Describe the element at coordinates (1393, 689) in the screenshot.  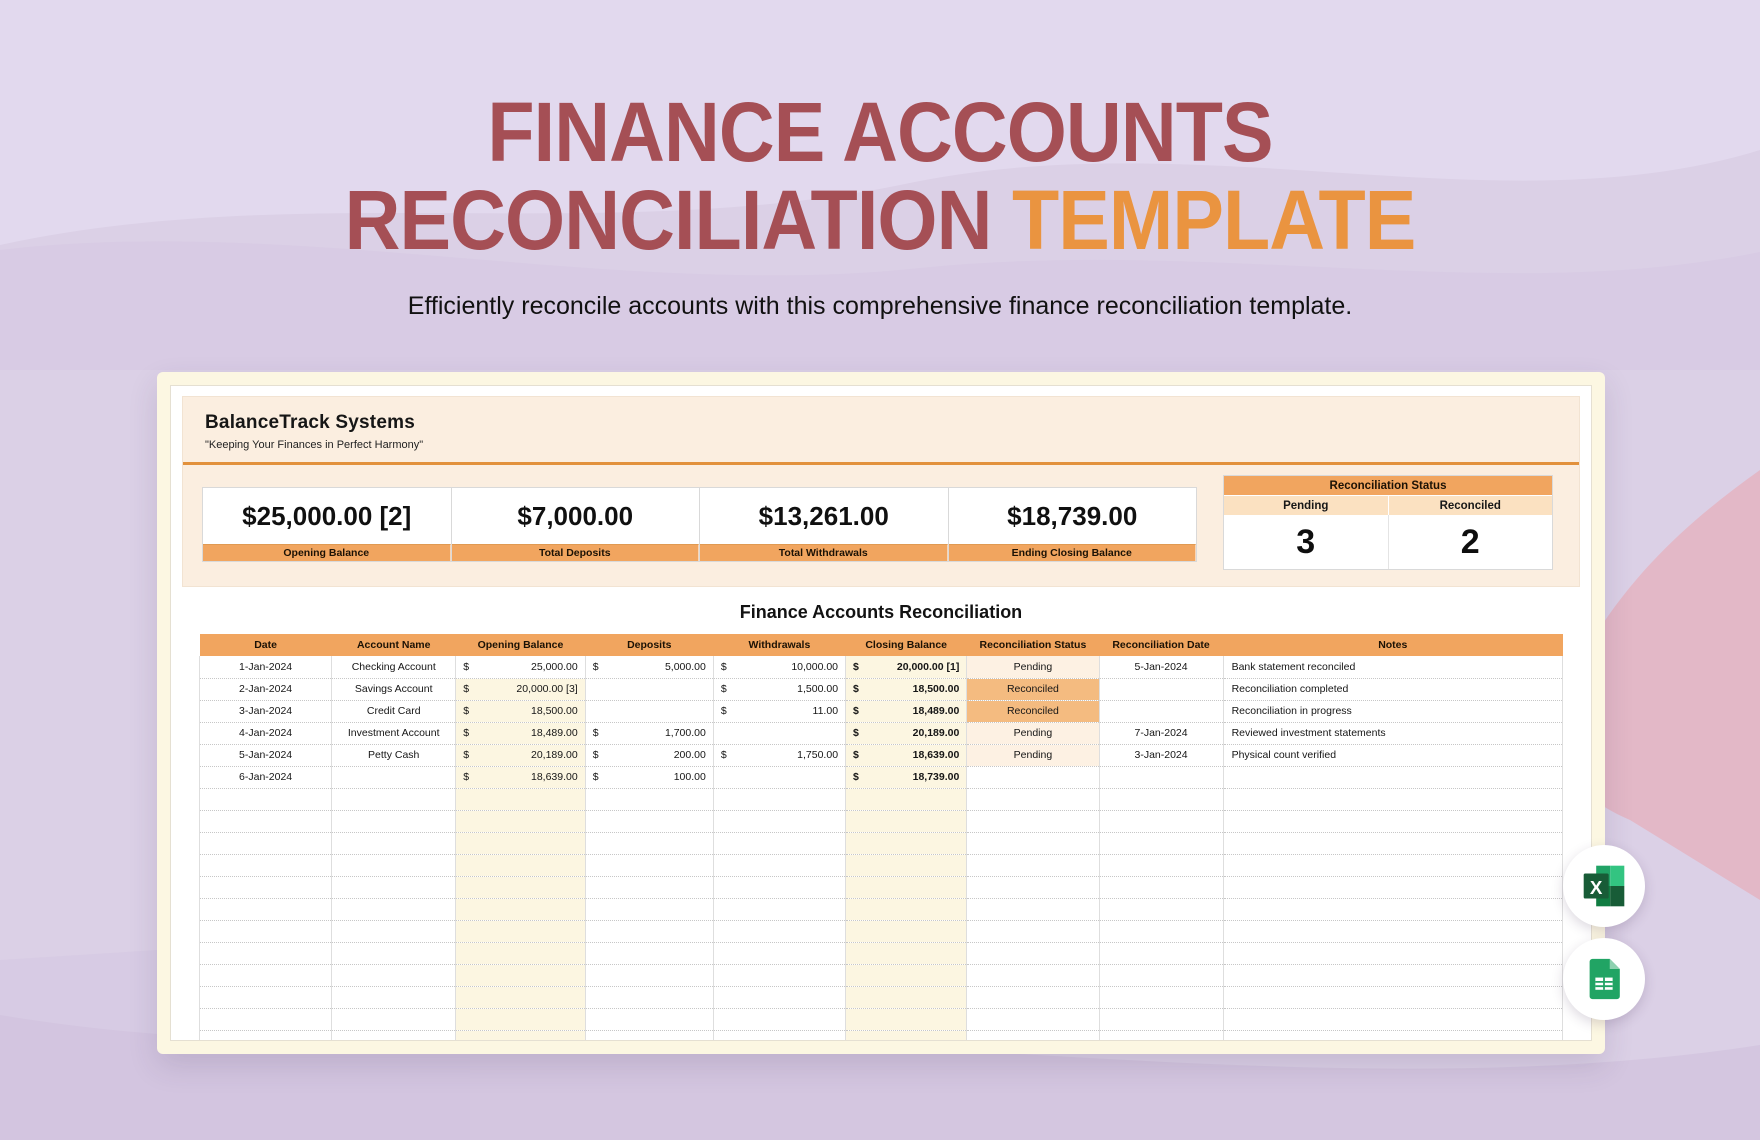
I see `cell-notes: Reconciliation completed` at that location.